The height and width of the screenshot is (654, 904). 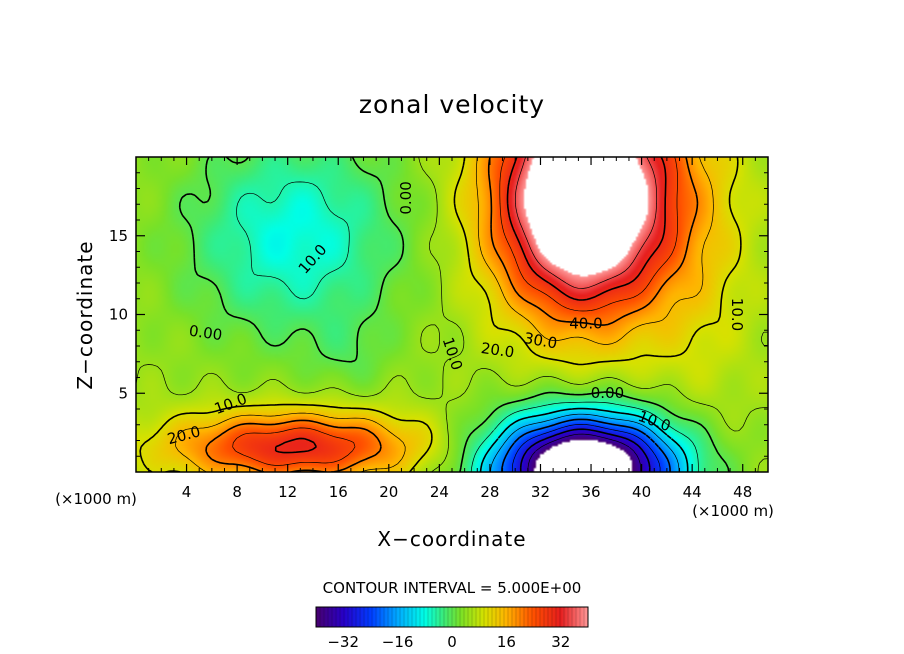 What do you see at coordinates (692, 492) in the screenshot?
I see `x-tick-label: 44` at bounding box center [692, 492].